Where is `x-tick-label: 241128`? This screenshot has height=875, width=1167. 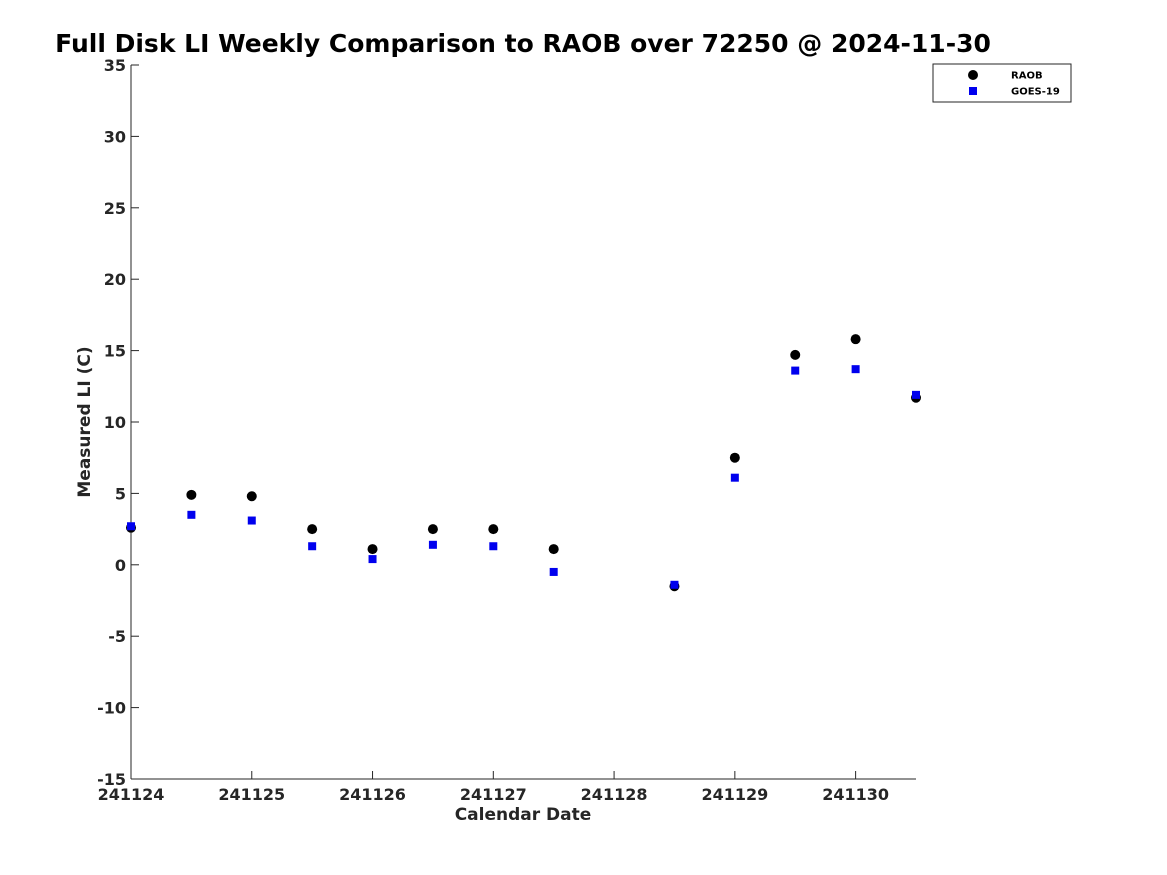
x-tick-label: 241128 is located at coordinates (614, 794).